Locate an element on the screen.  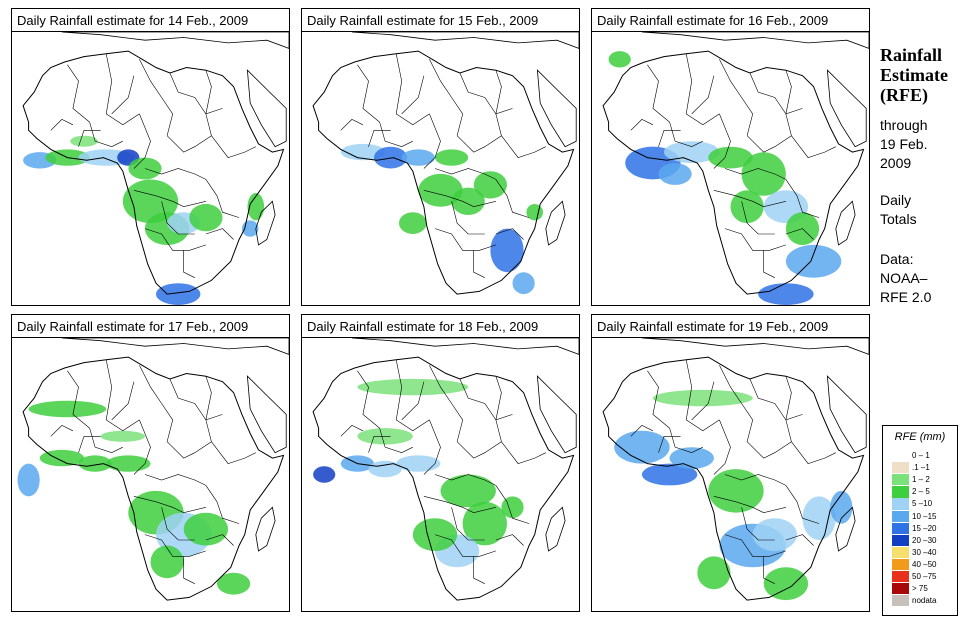
source-line: RFE 2.0 is located at coordinates (906, 297).